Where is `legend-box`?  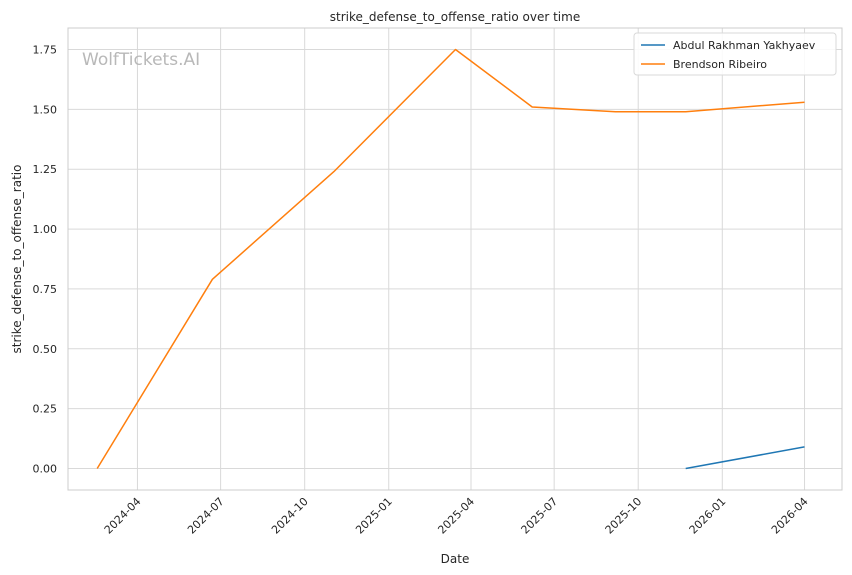 legend-box is located at coordinates (735, 54).